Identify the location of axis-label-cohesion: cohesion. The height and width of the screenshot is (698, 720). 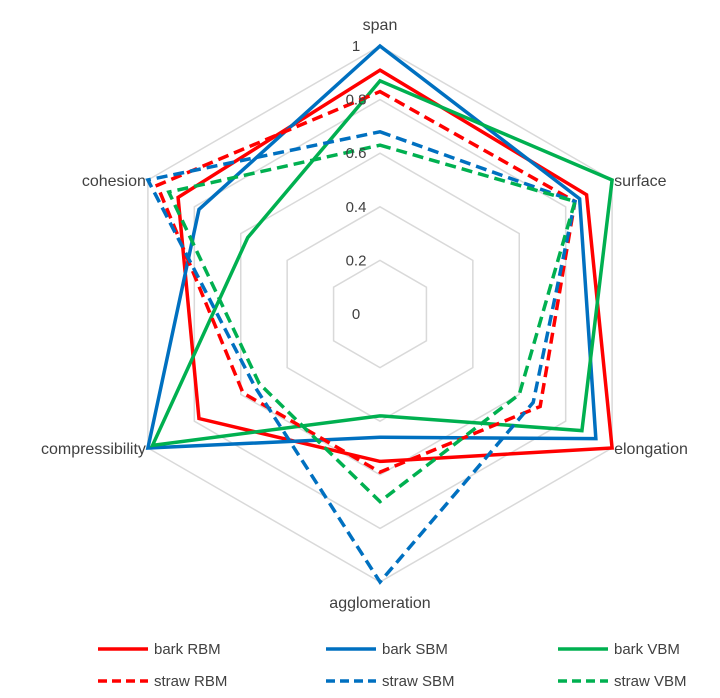
(114, 181).